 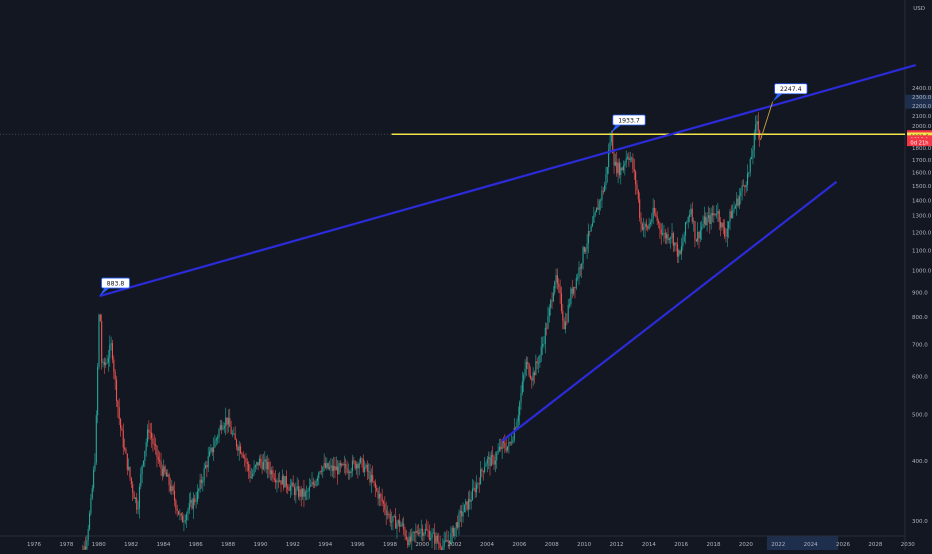 I want to click on y-tick-label: 300.0, so click(x=920, y=522).